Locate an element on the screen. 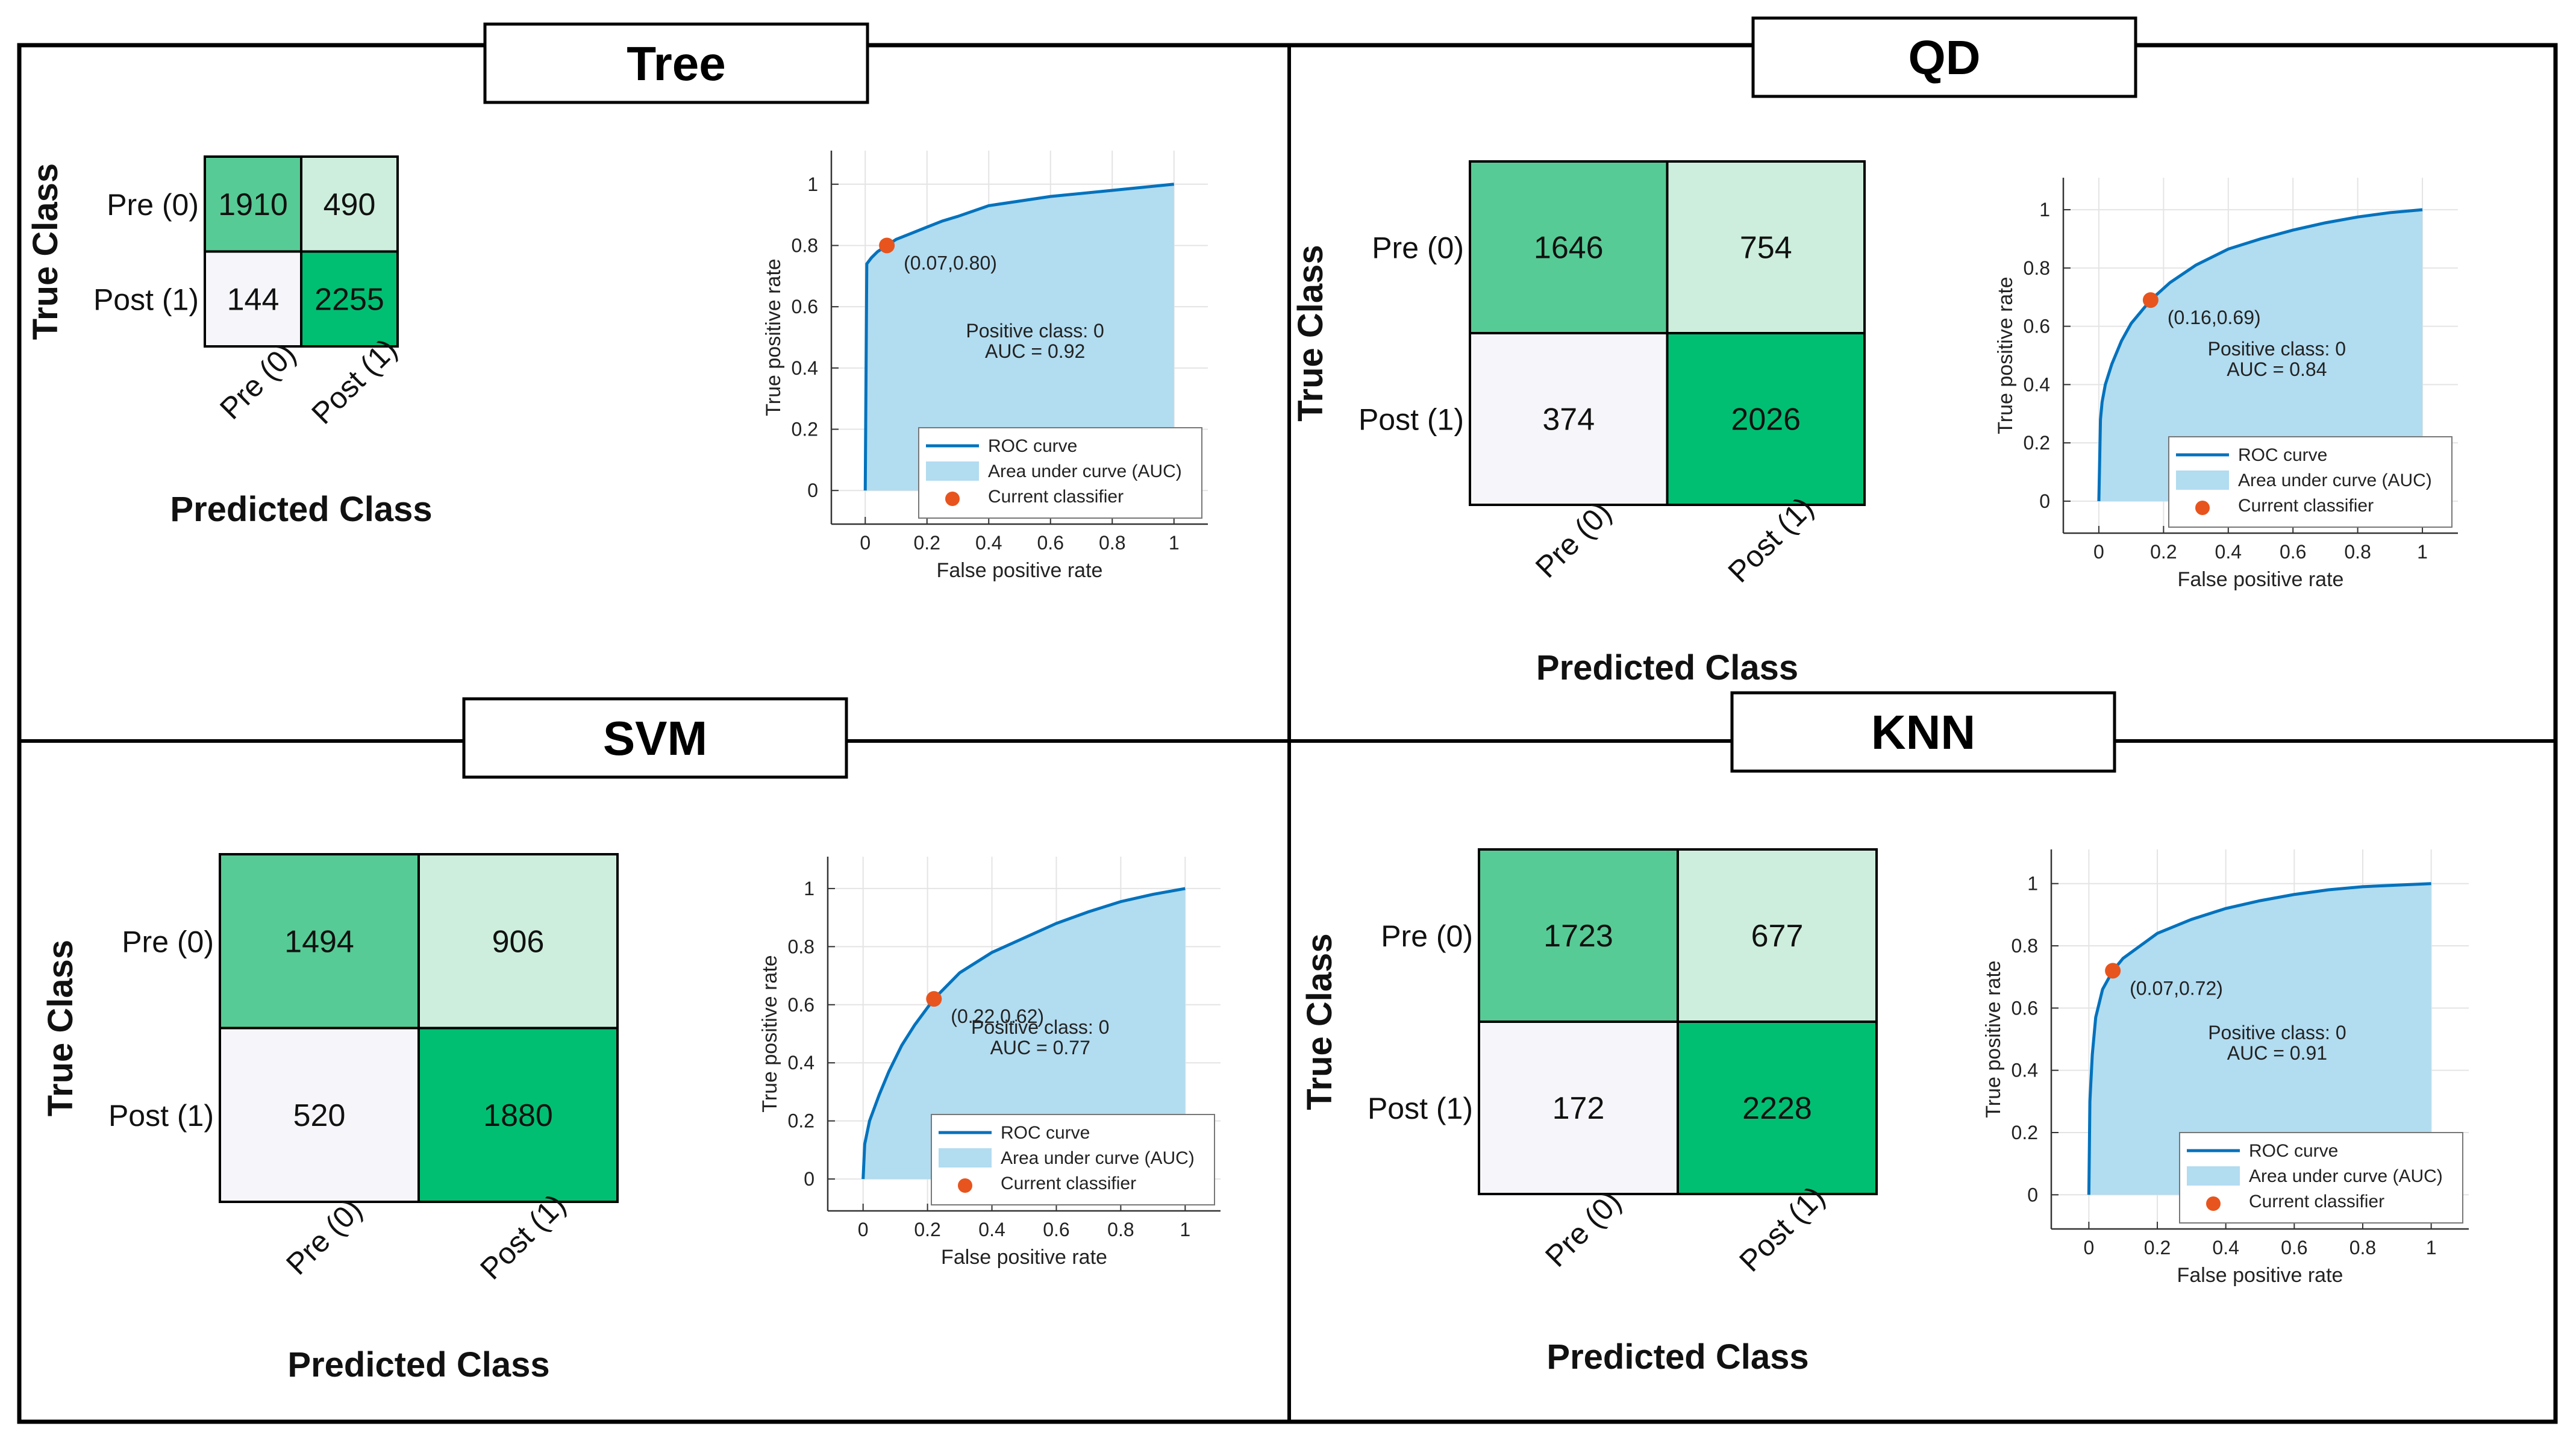 This screenshot has height=1438, width=2576. auc-text: AUC = 0.77 is located at coordinates (1040, 1047).